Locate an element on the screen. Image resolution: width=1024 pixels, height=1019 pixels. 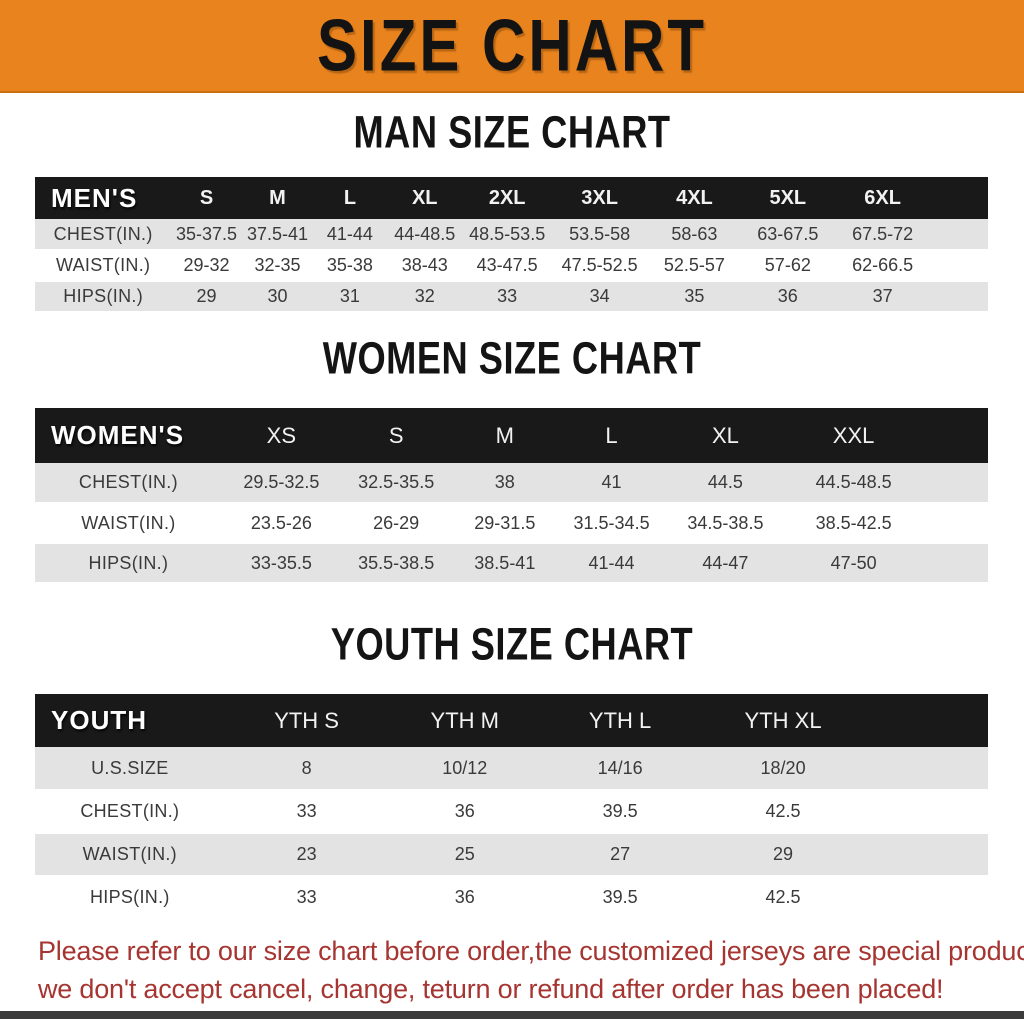
size-cell: 62-66.5 is located at coordinates (882, 266).